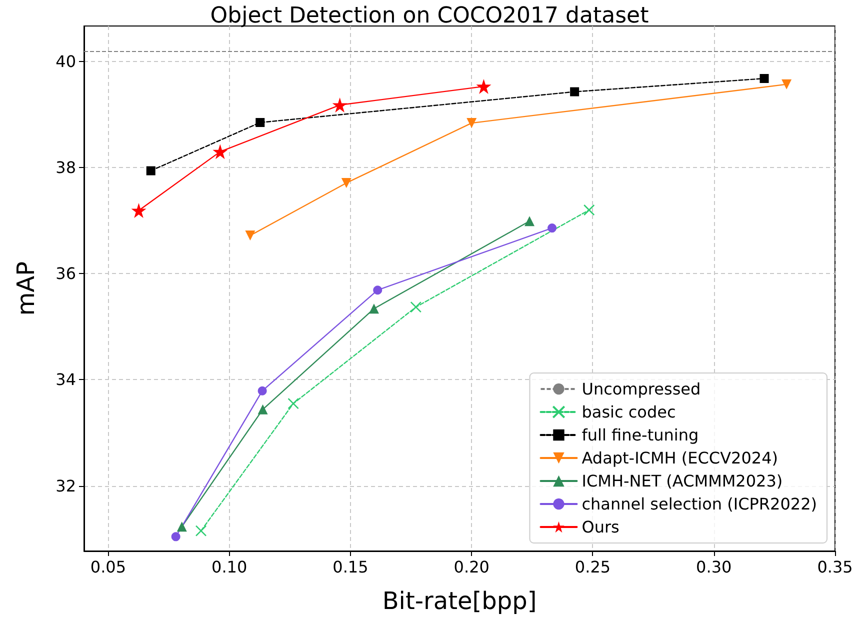  What do you see at coordinates (230, 567) in the screenshot?
I see `x-tick-label: 0.10` at bounding box center [230, 567].